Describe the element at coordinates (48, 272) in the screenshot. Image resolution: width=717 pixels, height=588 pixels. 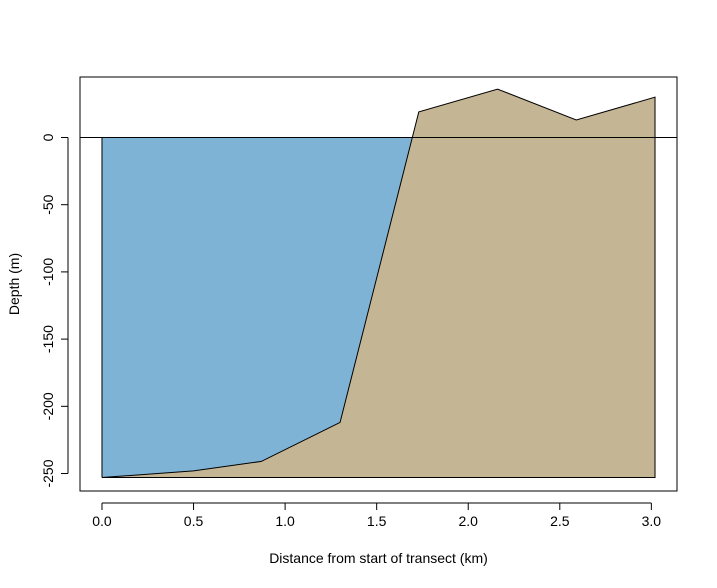
I see `y-tick-label: -100` at that location.